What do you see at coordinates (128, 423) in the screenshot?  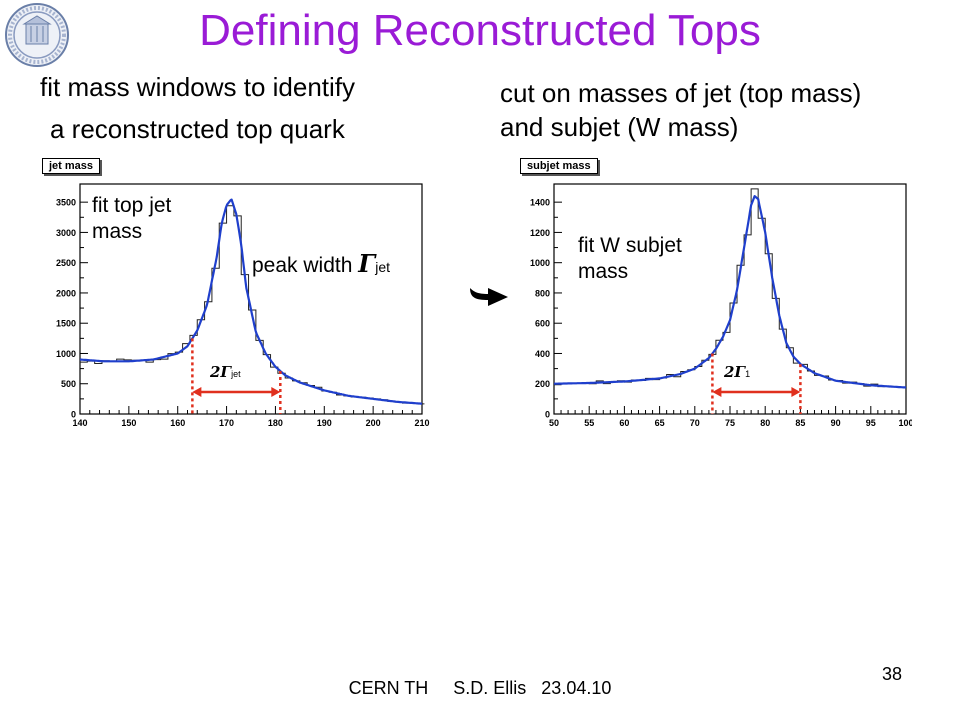 I see `x-tick-label: 150` at bounding box center [128, 423].